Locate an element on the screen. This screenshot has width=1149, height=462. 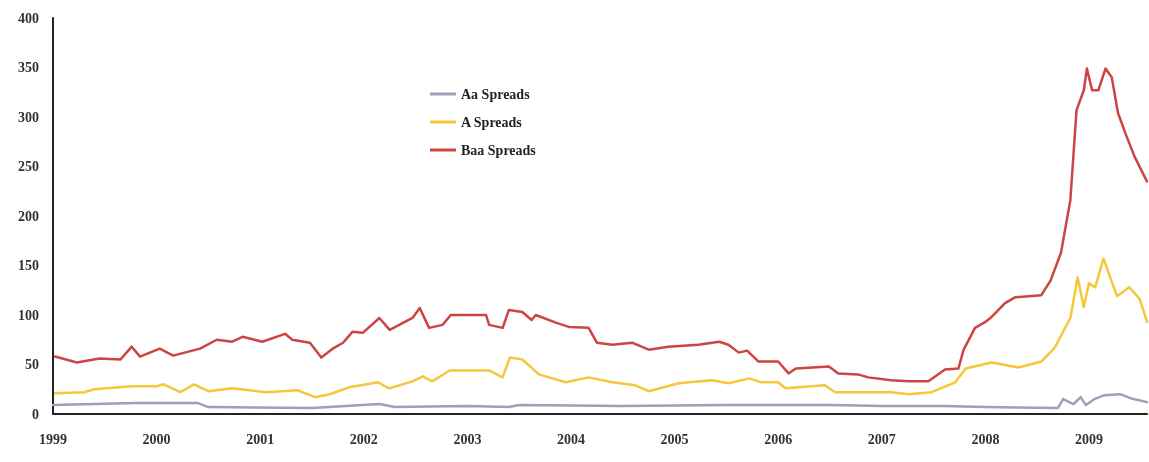
y-tick-label: 100 is located at coordinates (28, 315).